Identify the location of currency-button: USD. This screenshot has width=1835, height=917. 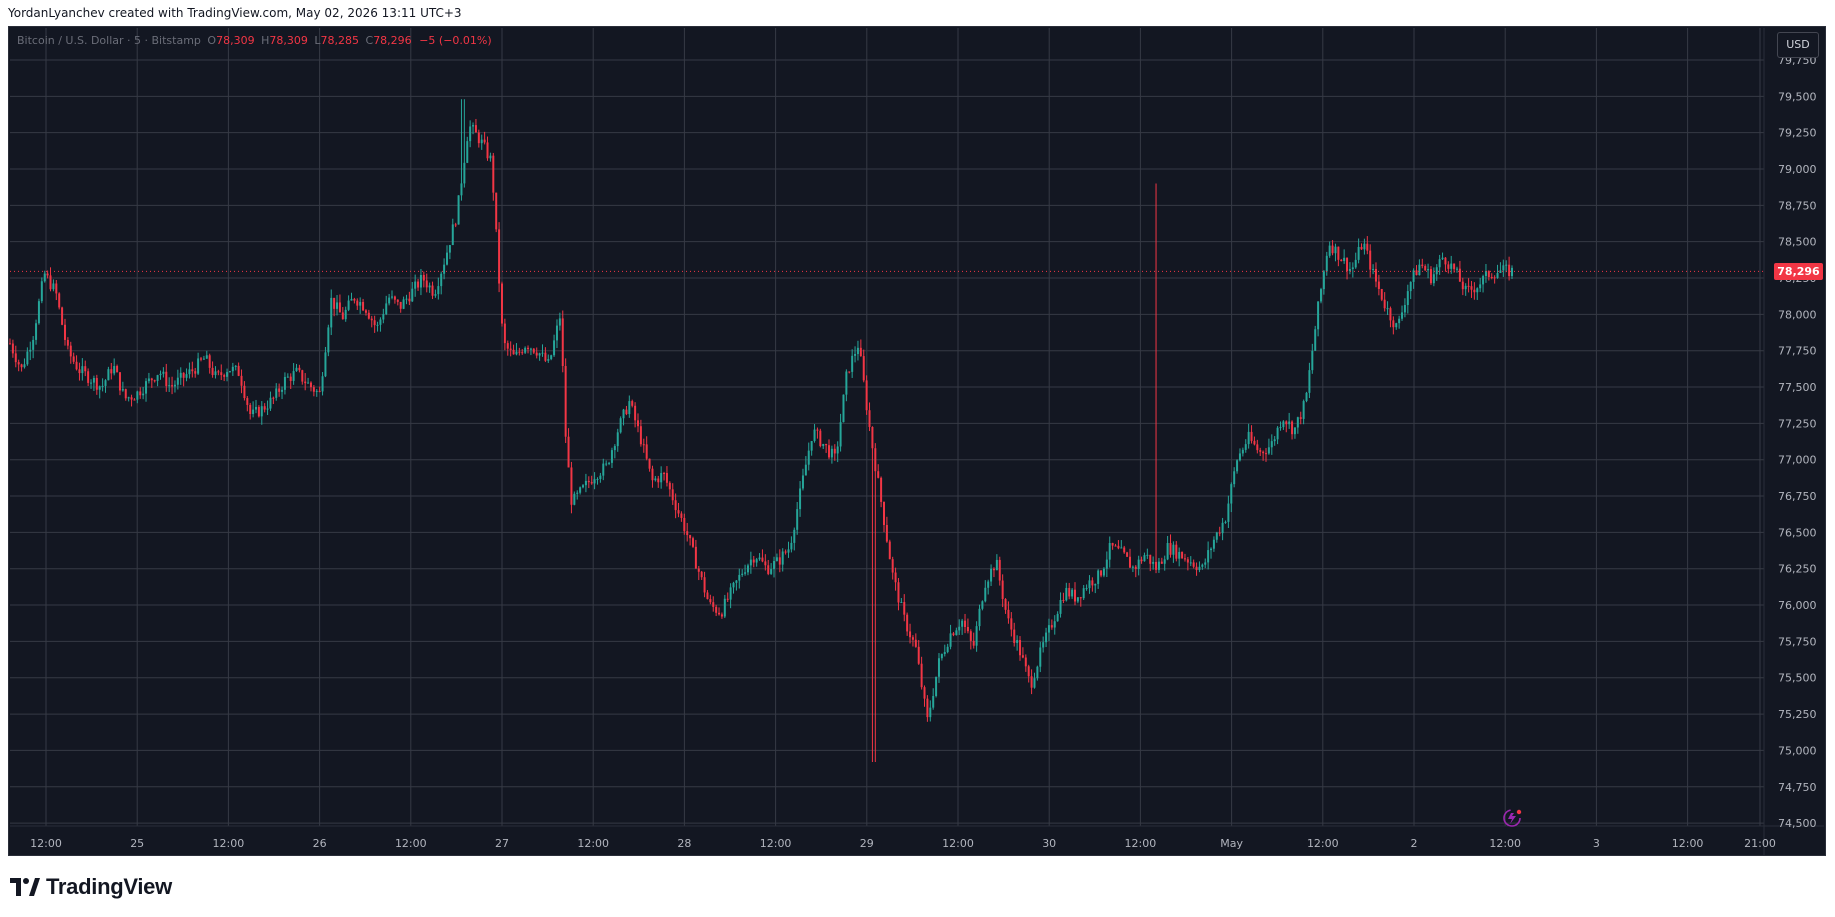
(1798, 45).